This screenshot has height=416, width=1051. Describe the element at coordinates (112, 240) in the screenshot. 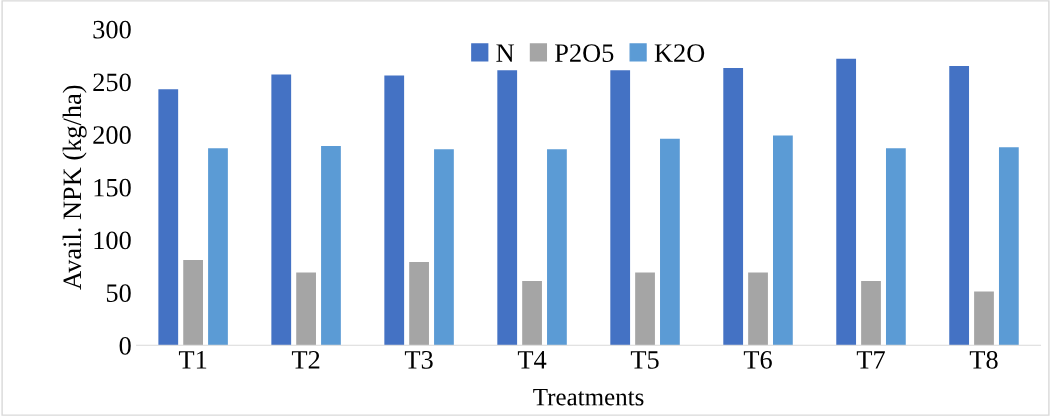

I see `y-tick-label: 100` at that location.